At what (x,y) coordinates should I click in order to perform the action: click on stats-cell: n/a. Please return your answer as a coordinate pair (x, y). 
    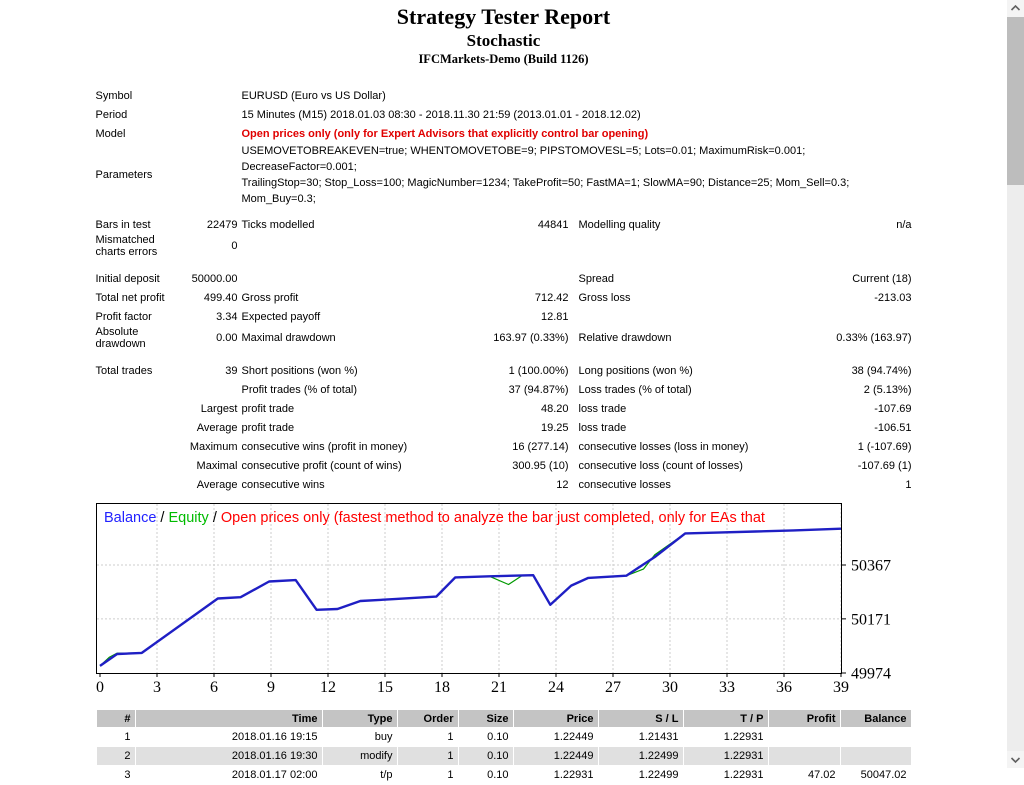
    Looking at the image, I should click on (904, 224).